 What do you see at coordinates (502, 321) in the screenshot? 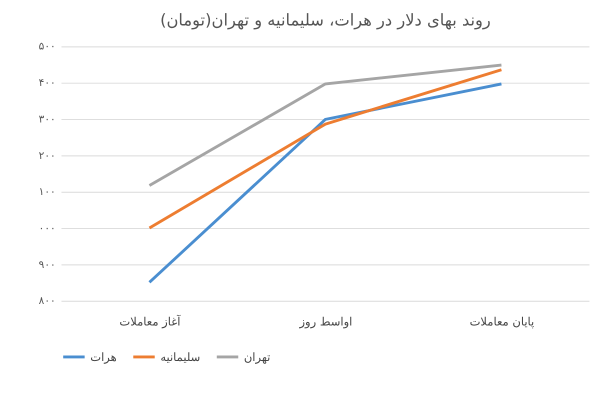
I see `x-tick-label: پایان معاملات` at bounding box center [502, 321].